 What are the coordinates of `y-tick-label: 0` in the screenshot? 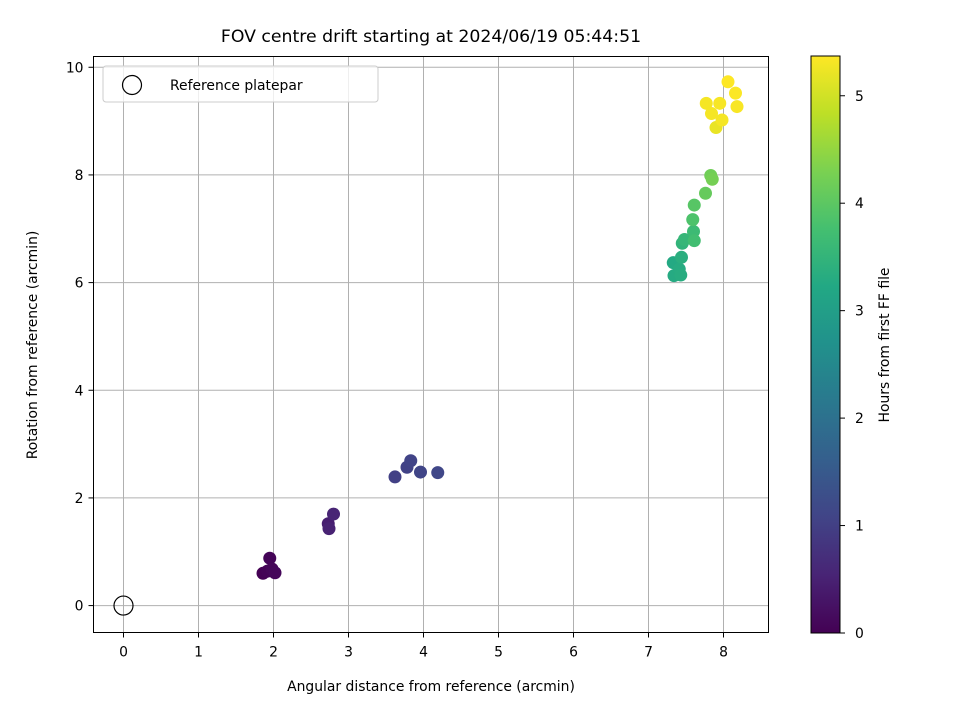 It's located at (79, 607).